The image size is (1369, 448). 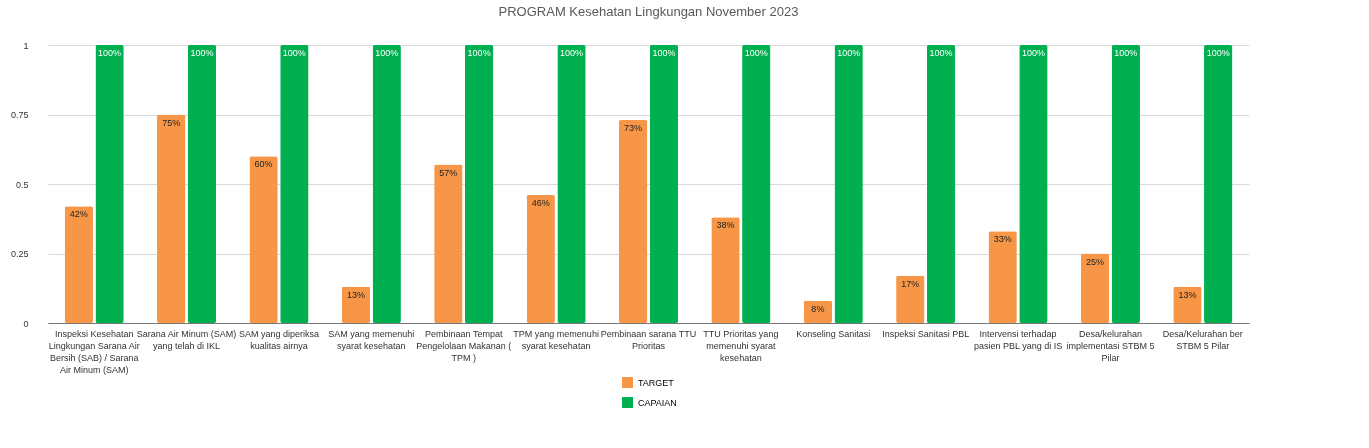 I want to click on data-label: 17%, so click(x=910, y=283).